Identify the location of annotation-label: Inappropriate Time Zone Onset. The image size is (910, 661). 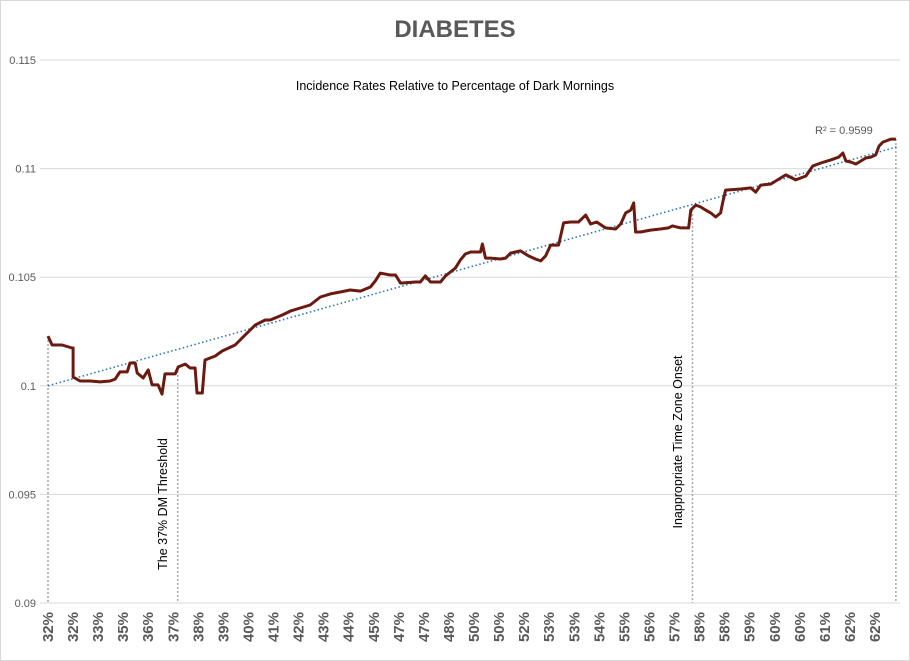
(678, 442).